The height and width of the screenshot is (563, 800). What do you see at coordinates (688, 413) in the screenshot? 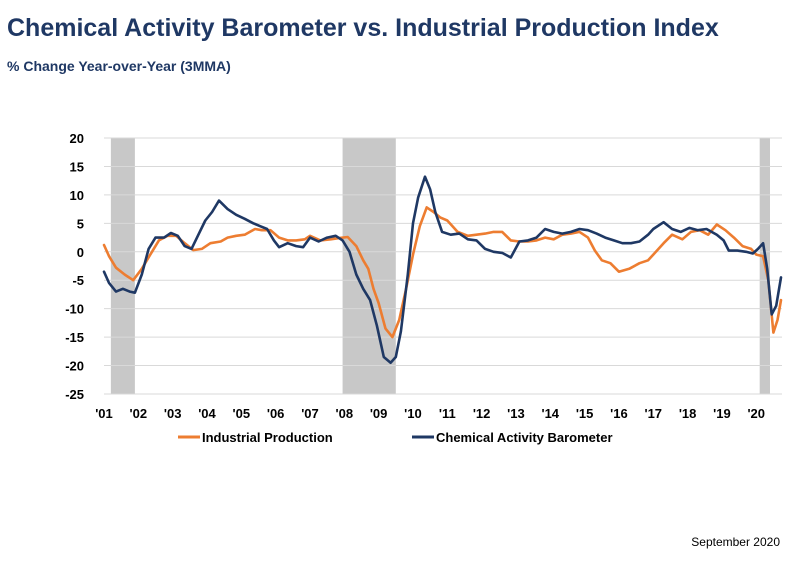
I see `x-tick-label: '18` at bounding box center [688, 413].